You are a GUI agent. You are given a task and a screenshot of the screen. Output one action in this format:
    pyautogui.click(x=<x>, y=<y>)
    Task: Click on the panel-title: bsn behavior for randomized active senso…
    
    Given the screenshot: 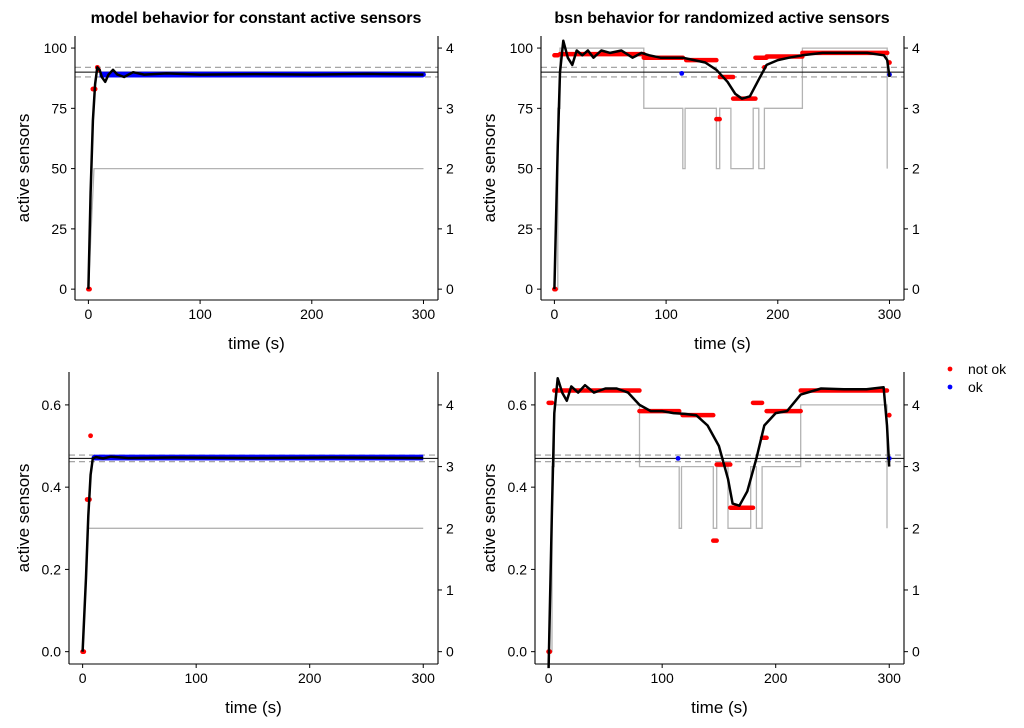 What is the action you would take?
    pyautogui.click(x=721, y=18)
    